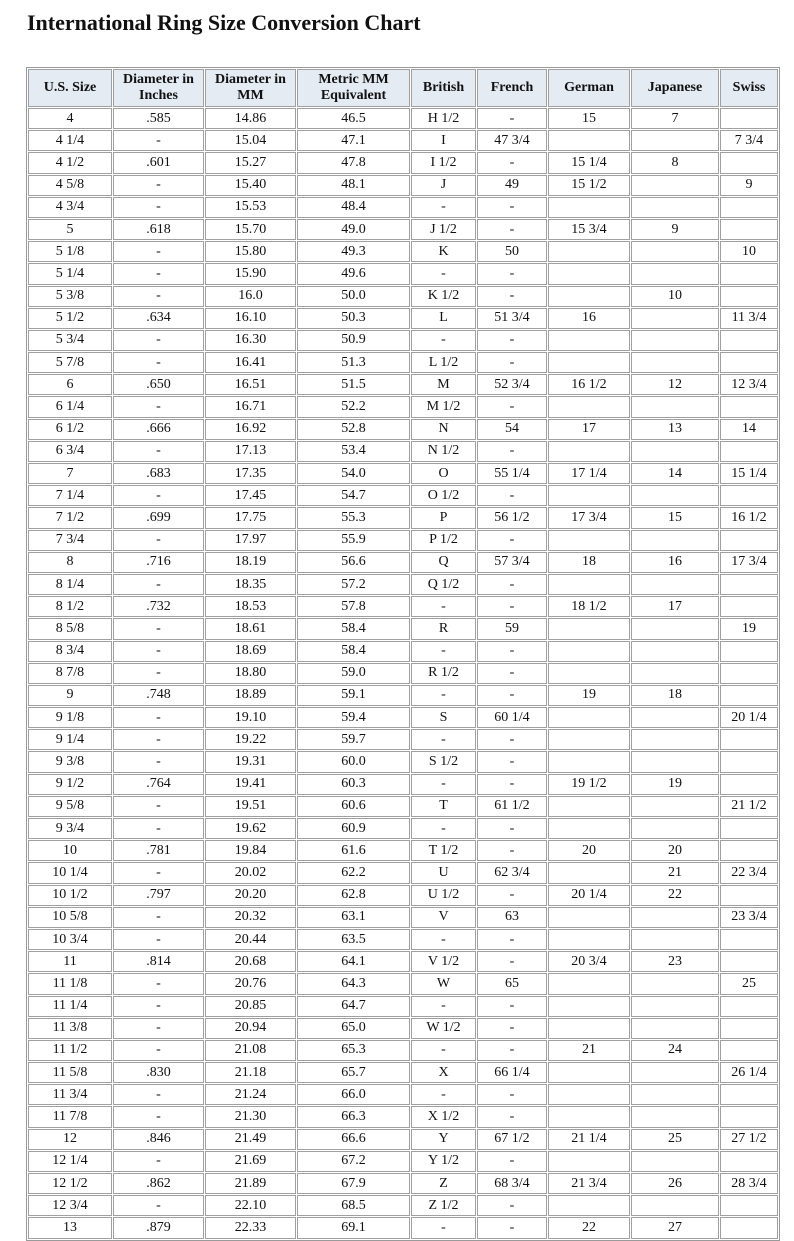  I want to click on table-cell: 4 3/4, so click(70, 207).